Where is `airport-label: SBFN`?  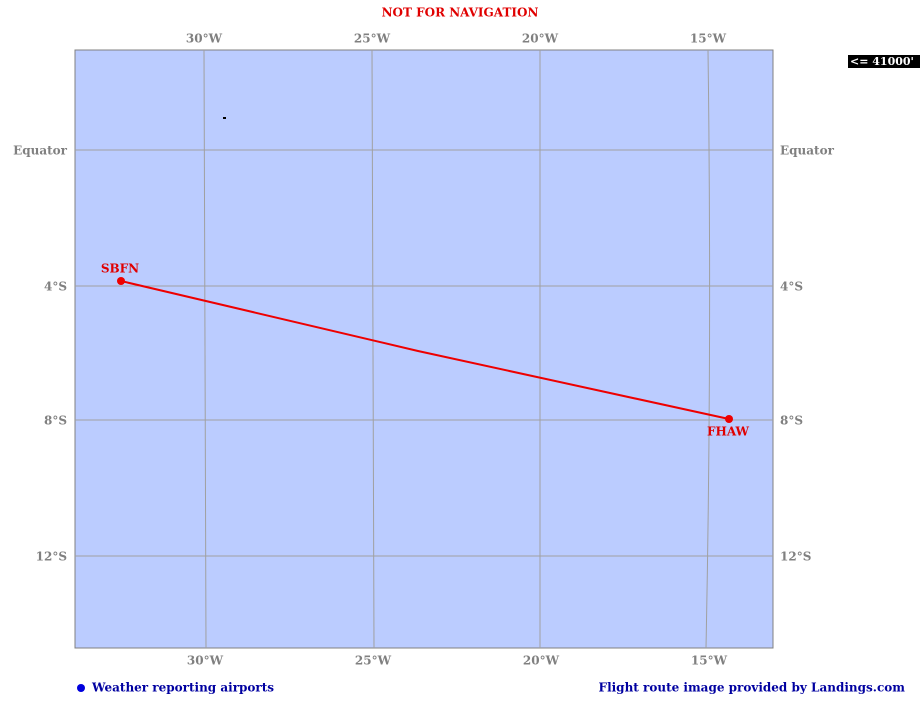
airport-label: SBFN is located at coordinates (120, 269).